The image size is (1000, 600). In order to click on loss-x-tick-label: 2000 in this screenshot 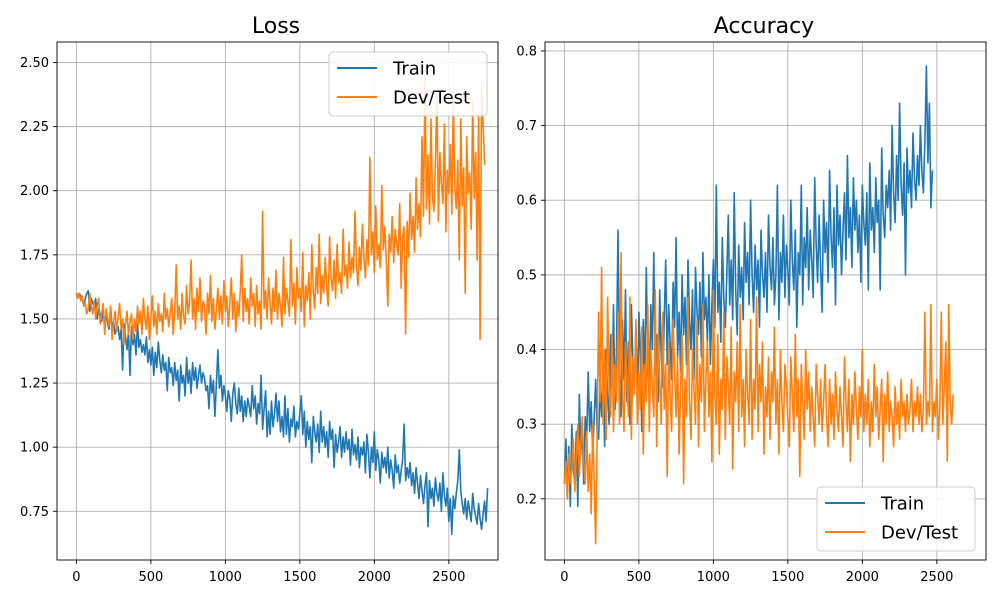, I will do `click(374, 577)`.